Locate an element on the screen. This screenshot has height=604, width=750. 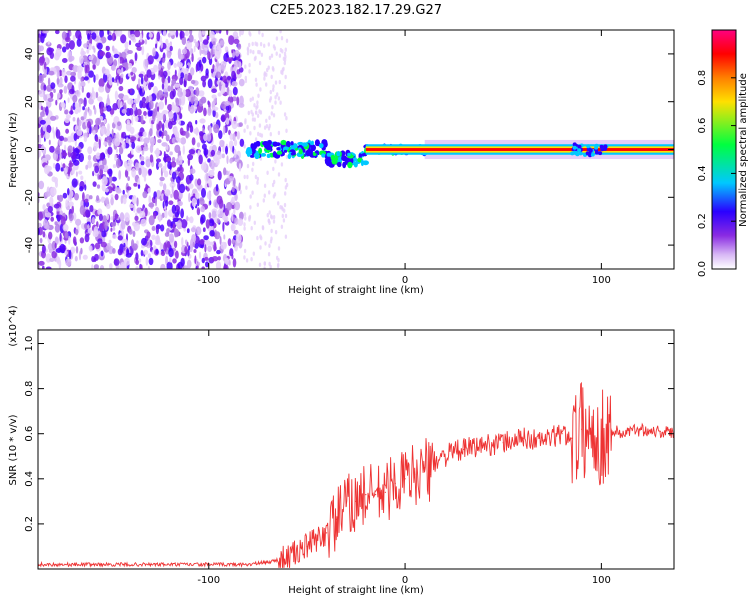
colorbar-gradient is located at coordinates (724, 149).